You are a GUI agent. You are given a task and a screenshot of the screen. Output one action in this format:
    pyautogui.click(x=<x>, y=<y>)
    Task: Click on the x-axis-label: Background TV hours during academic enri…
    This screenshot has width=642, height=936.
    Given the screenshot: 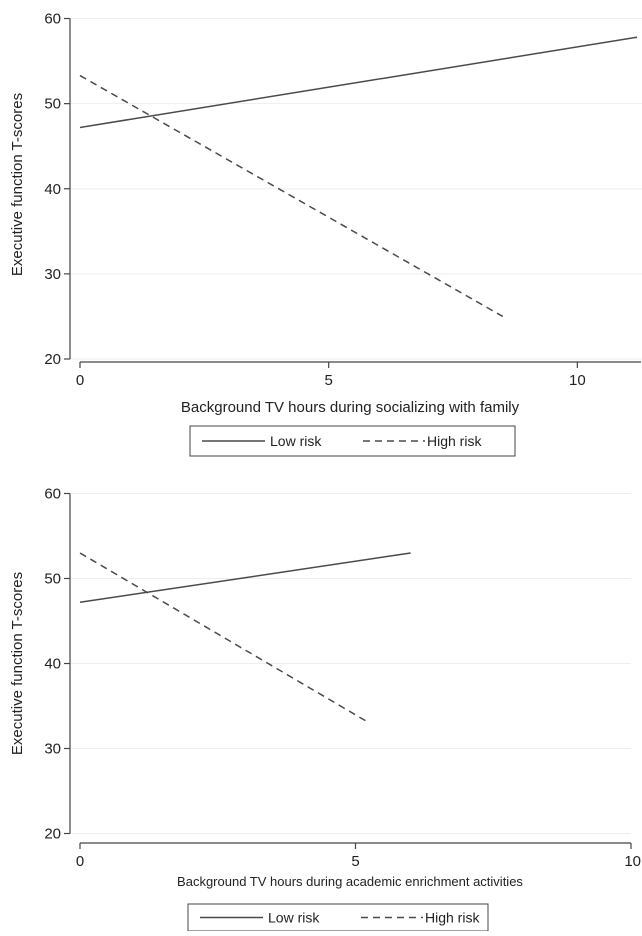 What is the action you would take?
    pyautogui.click(x=350, y=881)
    